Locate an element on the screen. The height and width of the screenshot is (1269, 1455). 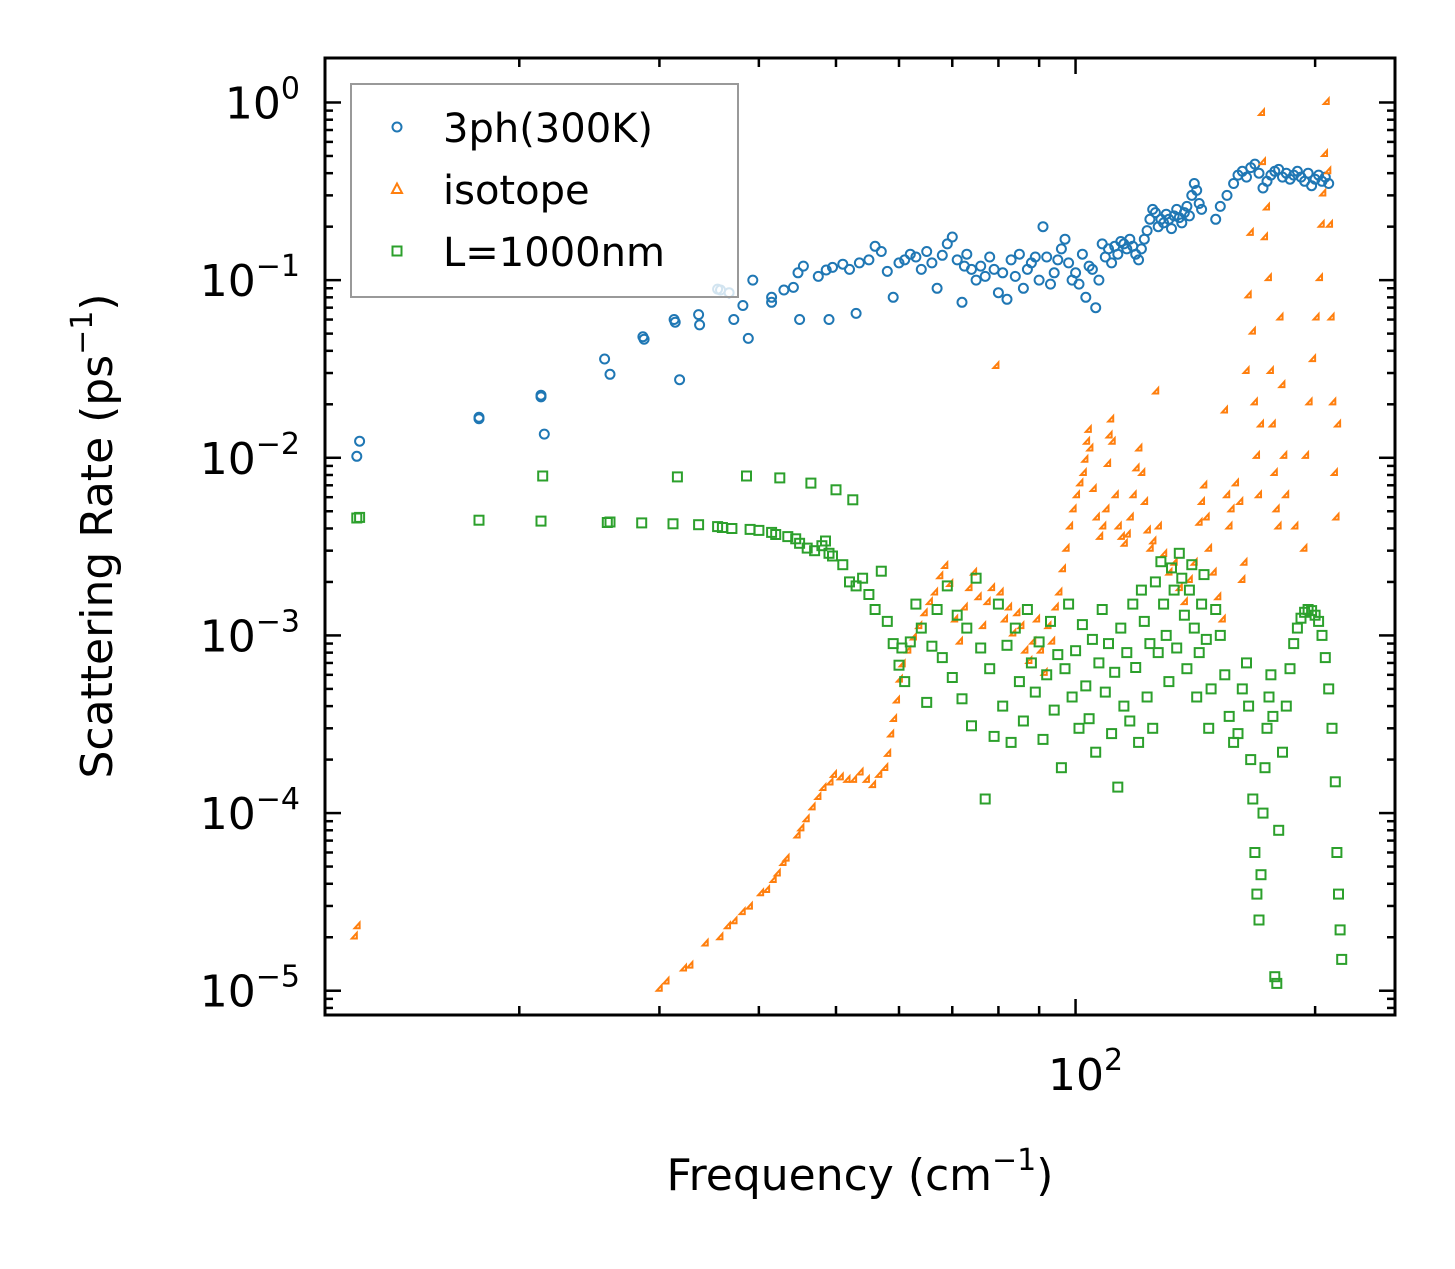
legend-item: L=1000nm is located at coordinates (528, 253).